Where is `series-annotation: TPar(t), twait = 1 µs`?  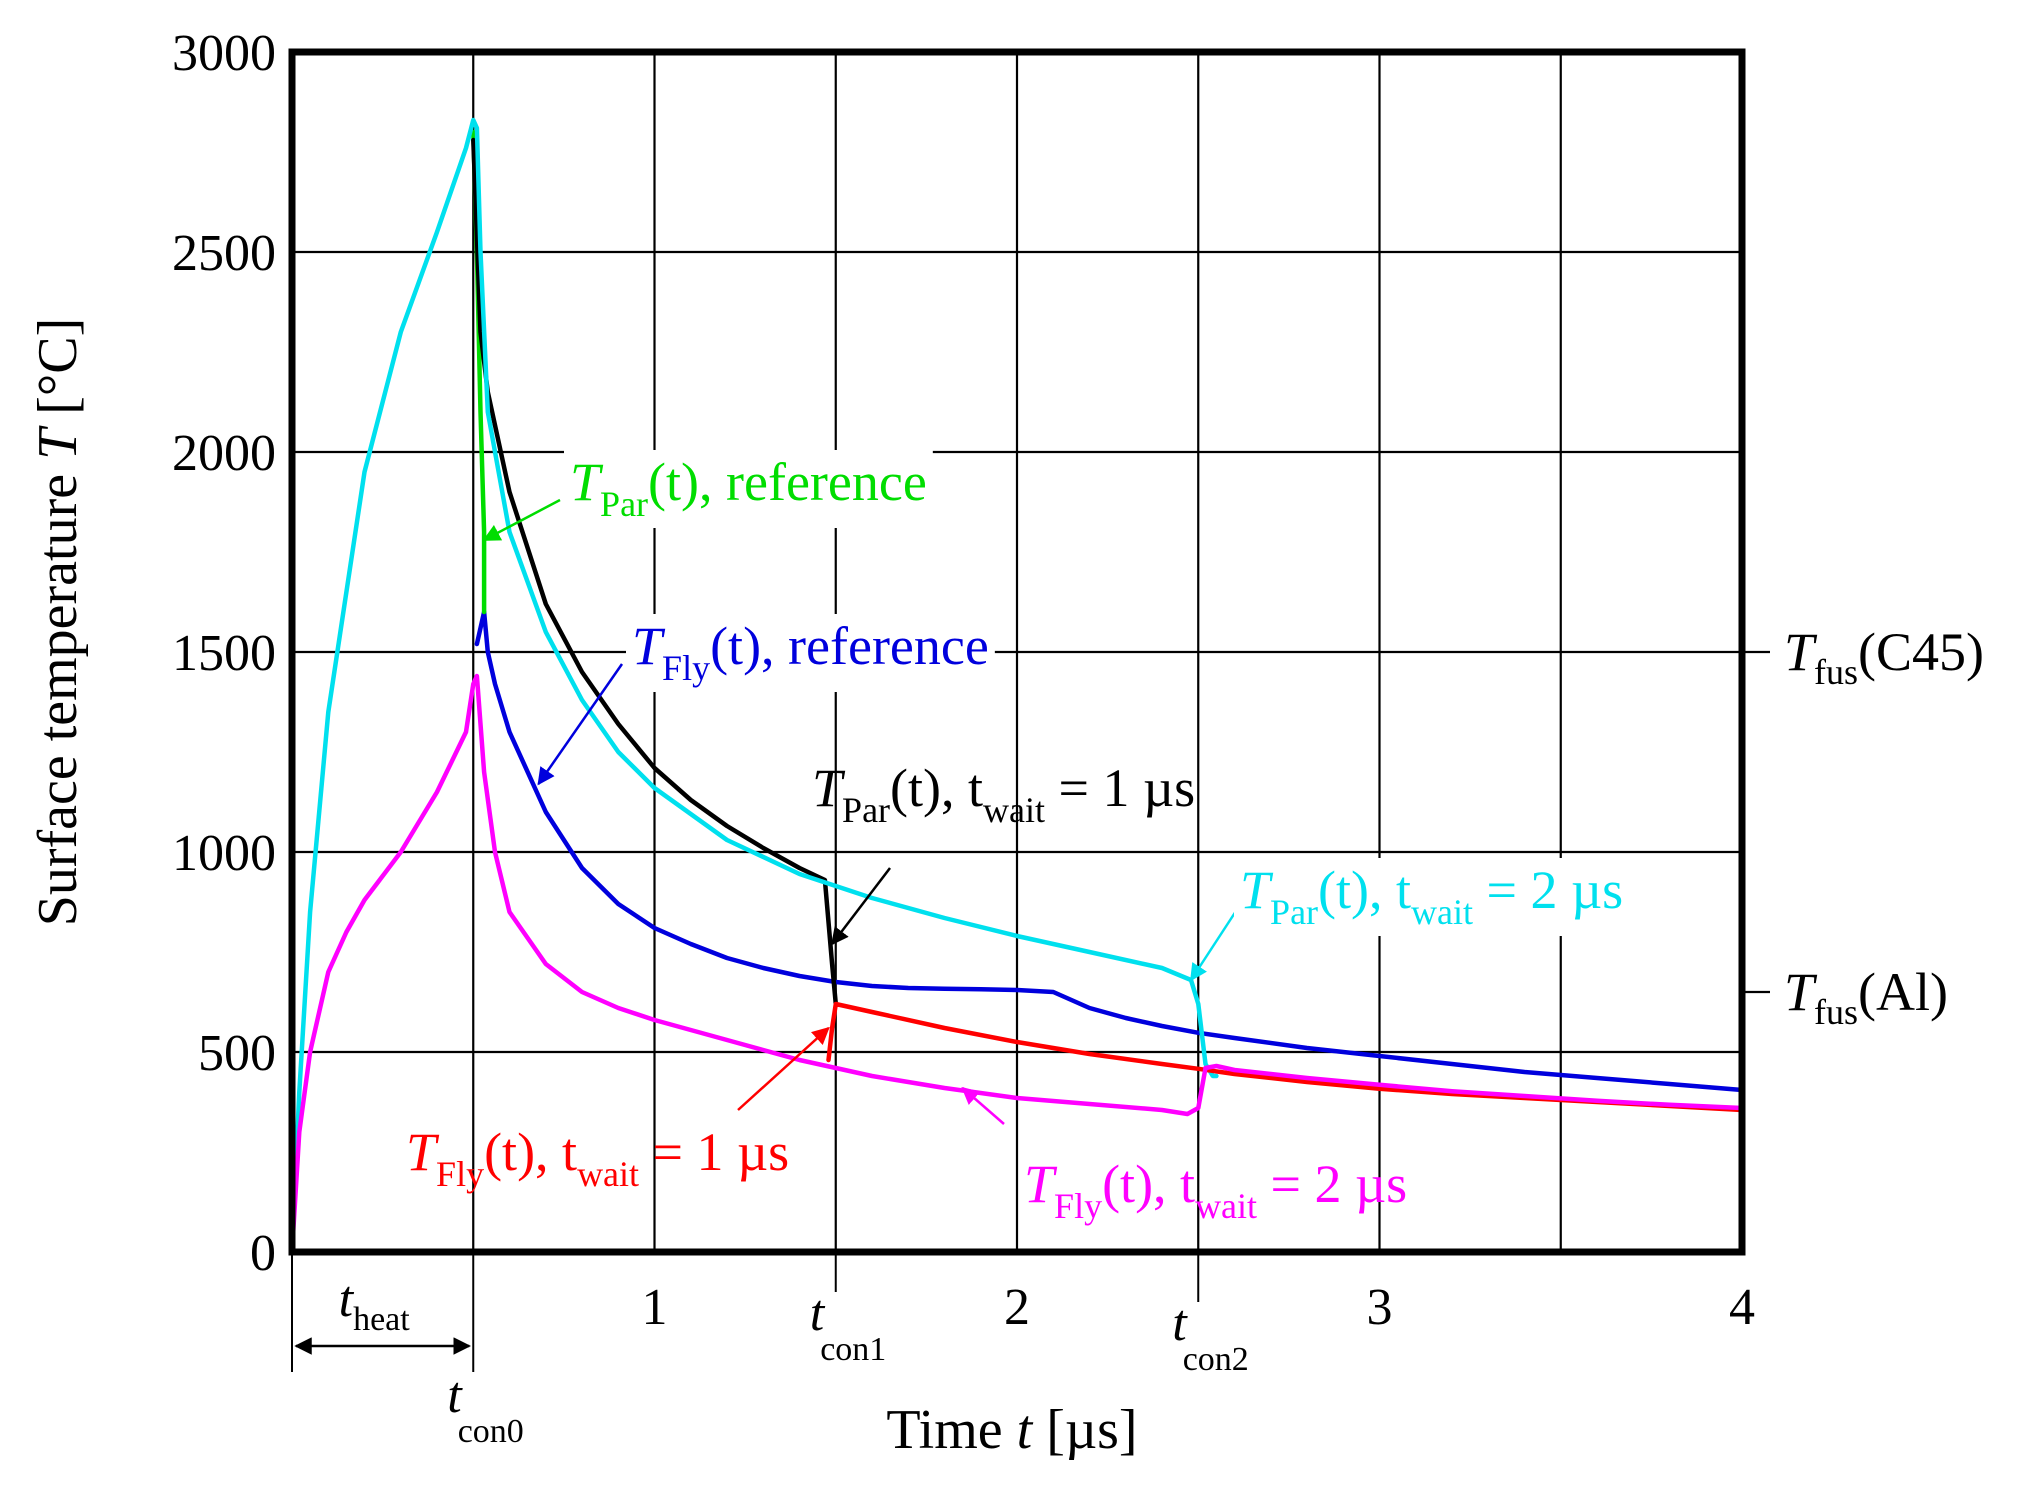 series-annotation: TPar(t), twait = 1 µs is located at coordinates (1003, 852).